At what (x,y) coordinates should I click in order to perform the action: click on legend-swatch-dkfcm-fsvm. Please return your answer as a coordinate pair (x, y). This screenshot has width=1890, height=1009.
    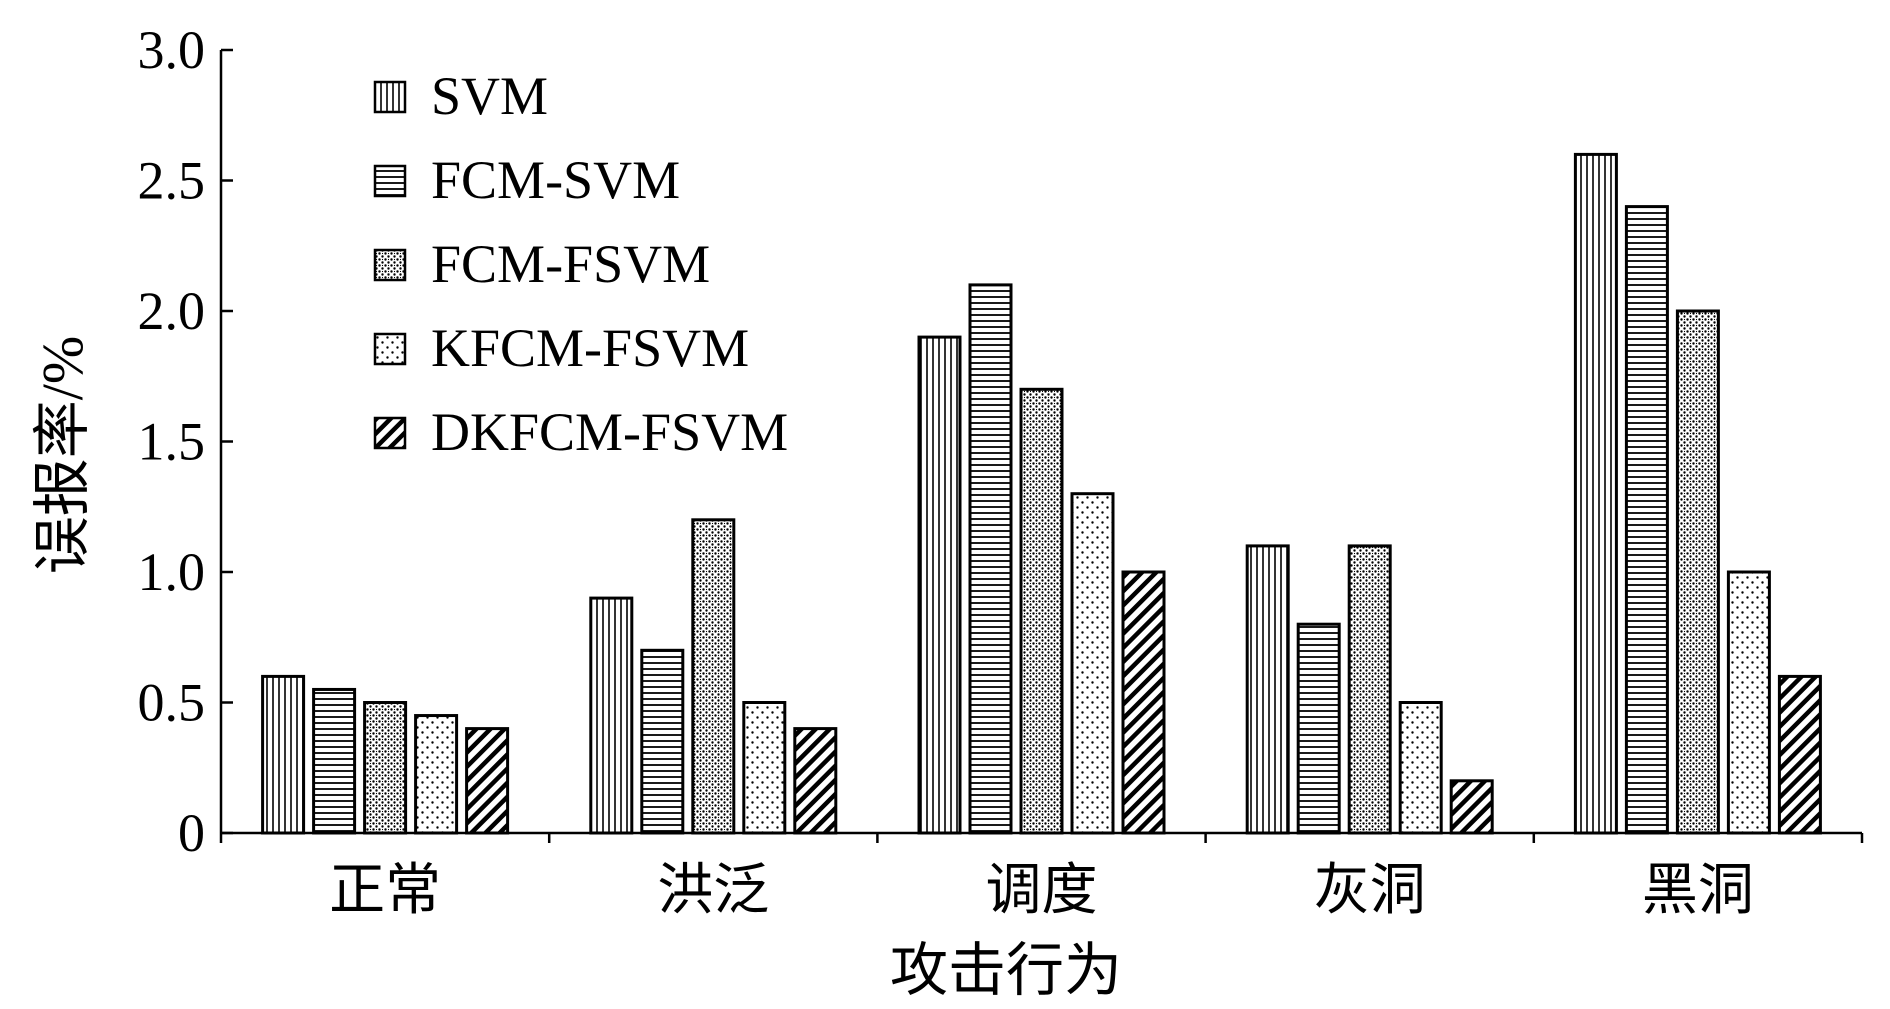
    Looking at the image, I should click on (390, 433).